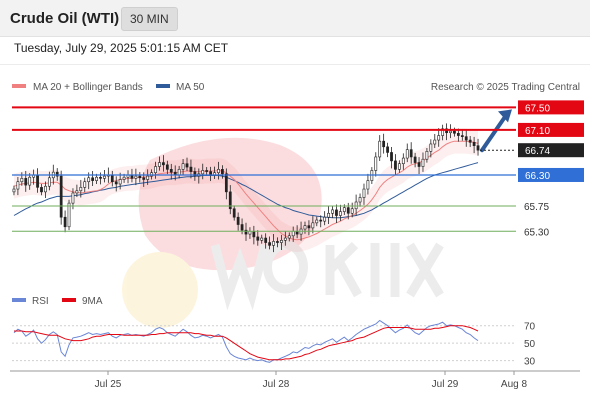 This screenshot has width=590, height=401. I want to click on rsi-tick-70: 70, so click(530, 327).